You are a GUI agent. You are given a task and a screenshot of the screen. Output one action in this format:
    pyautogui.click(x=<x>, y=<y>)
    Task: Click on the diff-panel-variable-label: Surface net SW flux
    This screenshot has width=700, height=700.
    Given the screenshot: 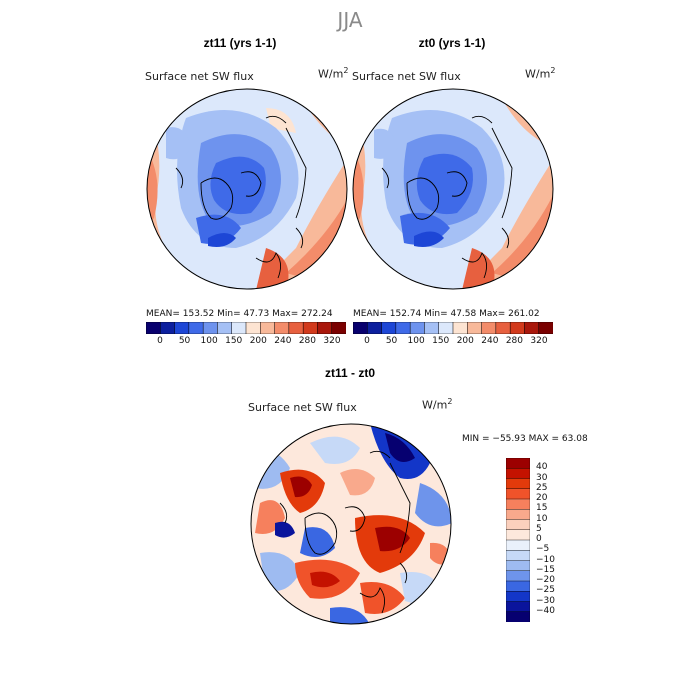 What is the action you would take?
    pyautogui.click(x=302, y=407)
    